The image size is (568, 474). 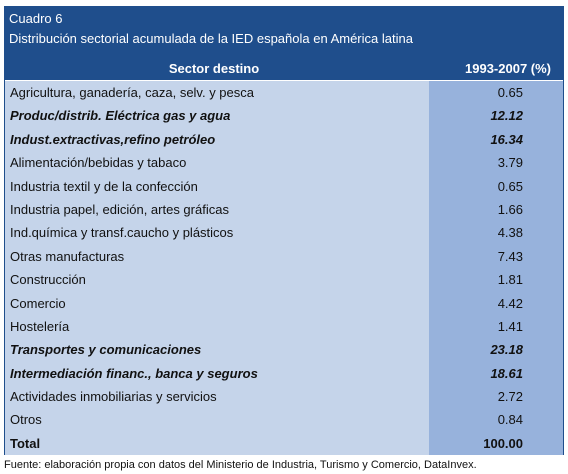 I want to click on table-total-row: Total 100.00, so click(x=284, y=443).